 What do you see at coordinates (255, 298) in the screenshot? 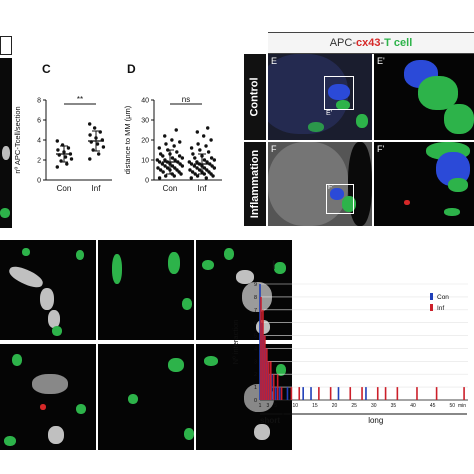
I see `y-tick-label: 8` at bounding box center [255, 298].